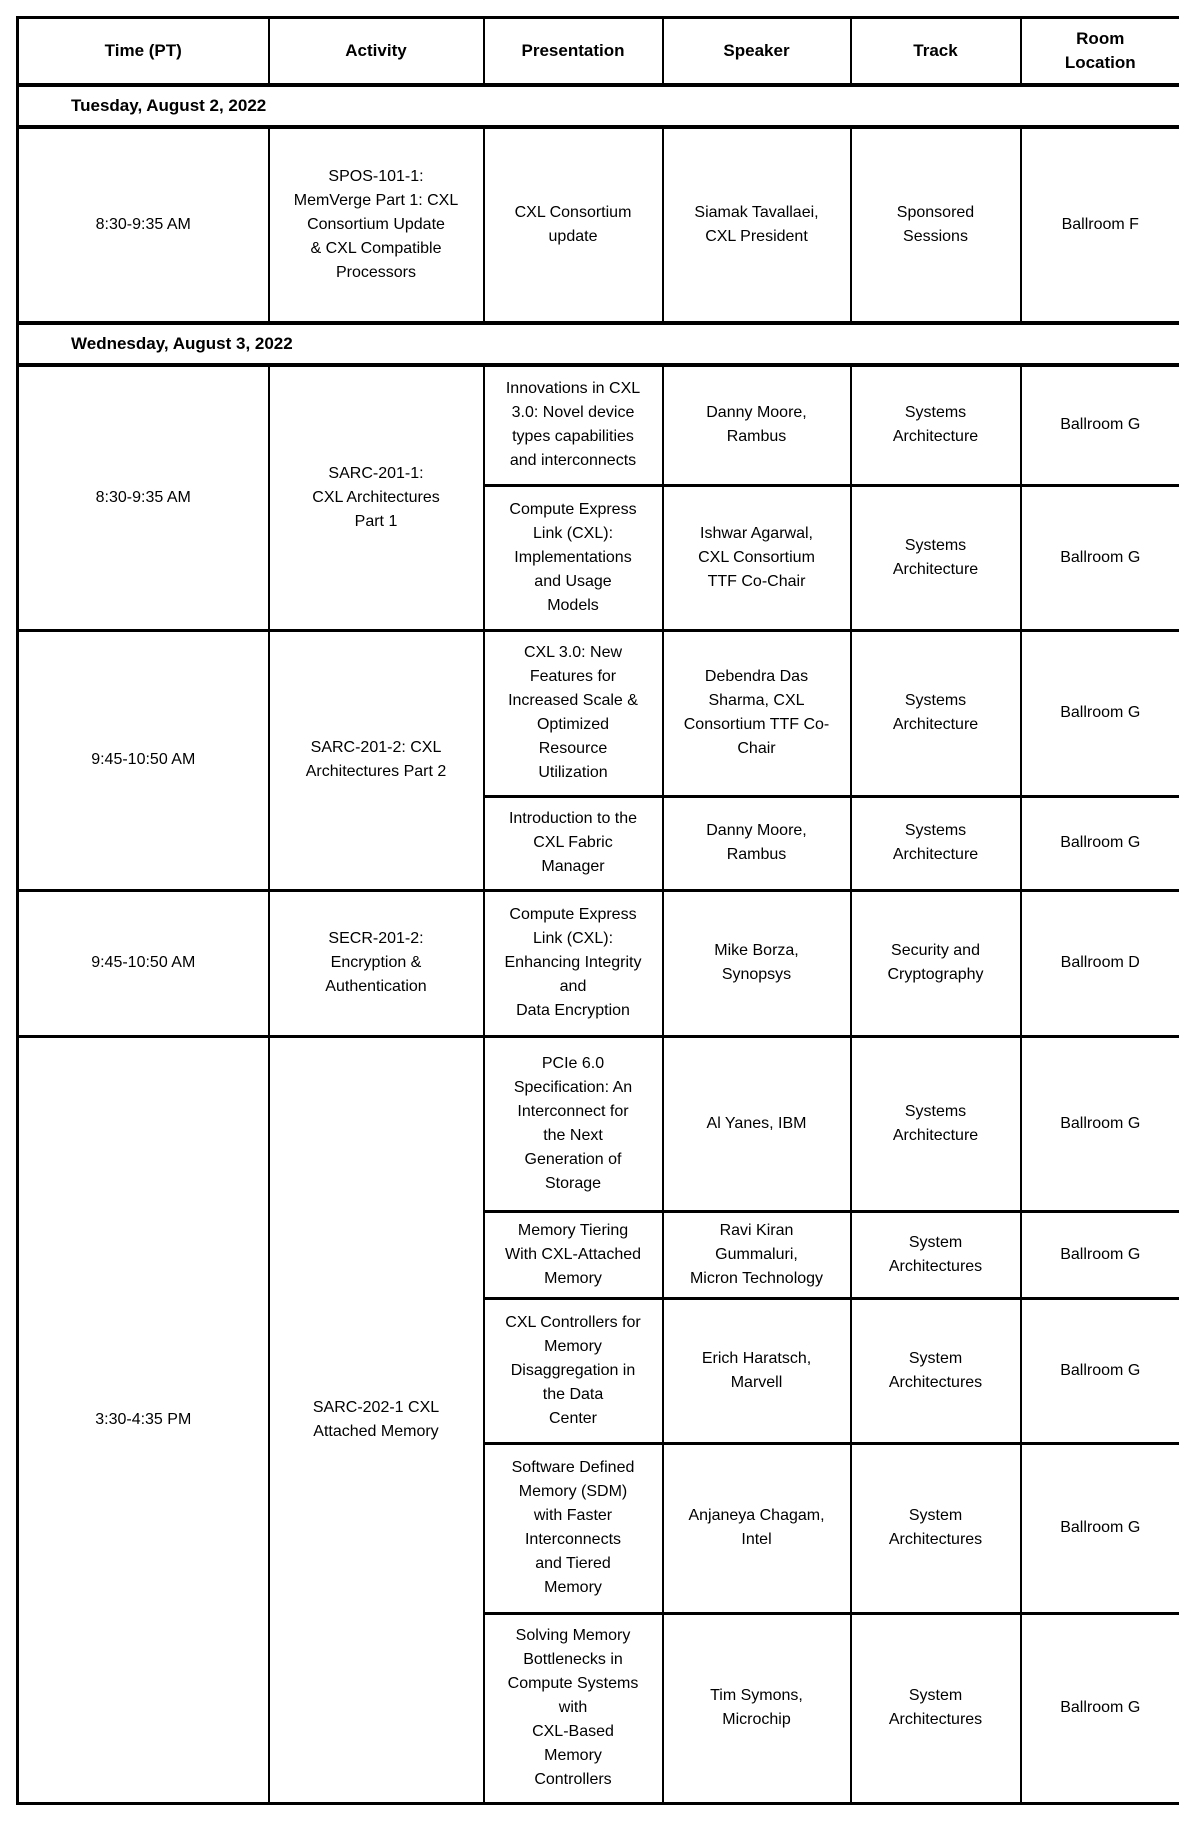 The image size is (1179, 1821). Describe the element at coordinates (936, 52) in the screenshot. I see `column-header-track: Track` at that location.